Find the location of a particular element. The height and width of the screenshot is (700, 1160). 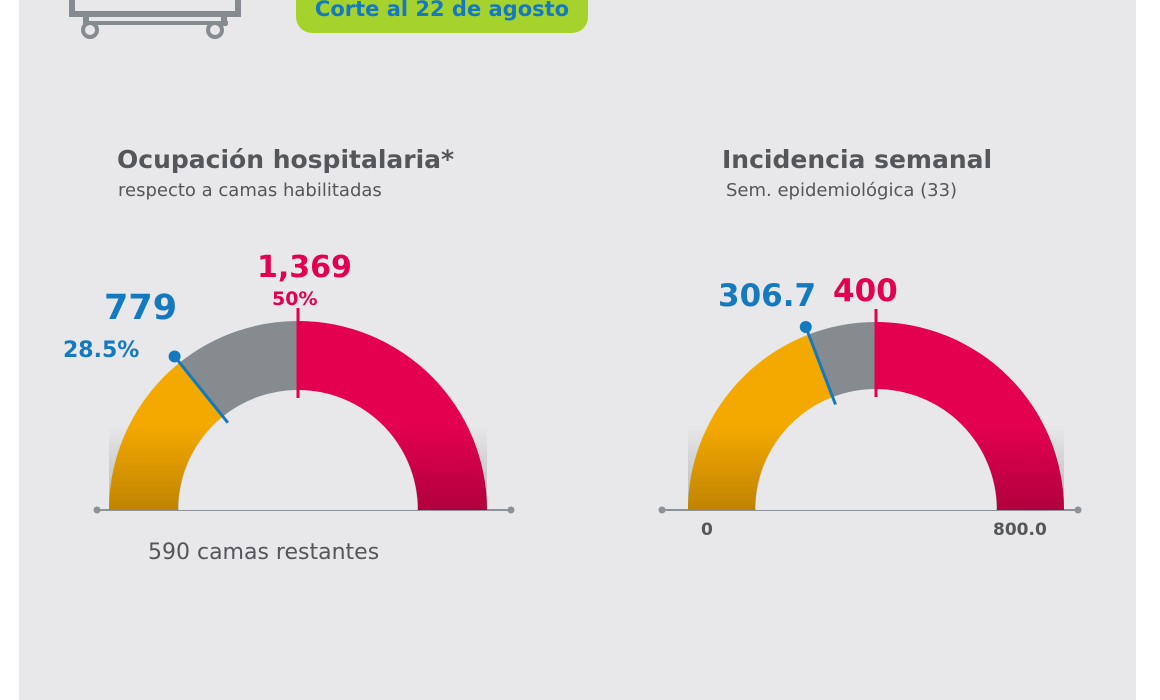

cut-date-text: Corte al 22 de agosto is located at coordinates (442, 10).